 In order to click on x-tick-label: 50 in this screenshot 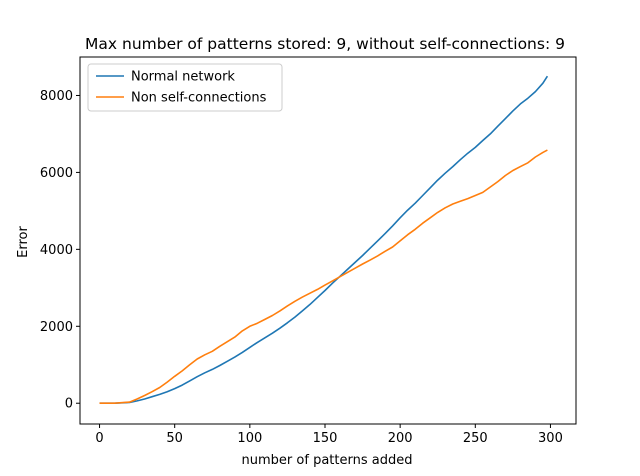, I will do `click(174, 438)`.